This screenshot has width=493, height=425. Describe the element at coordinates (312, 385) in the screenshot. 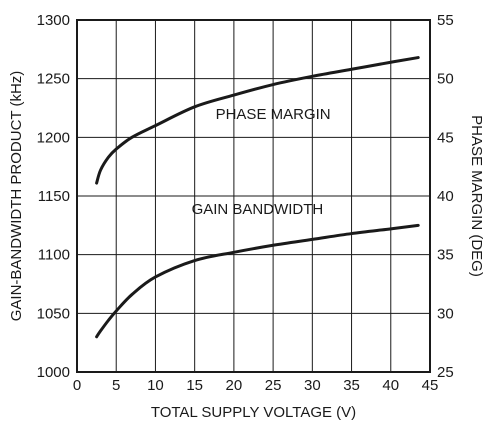

I see `x-tick-label: 30` at that location.